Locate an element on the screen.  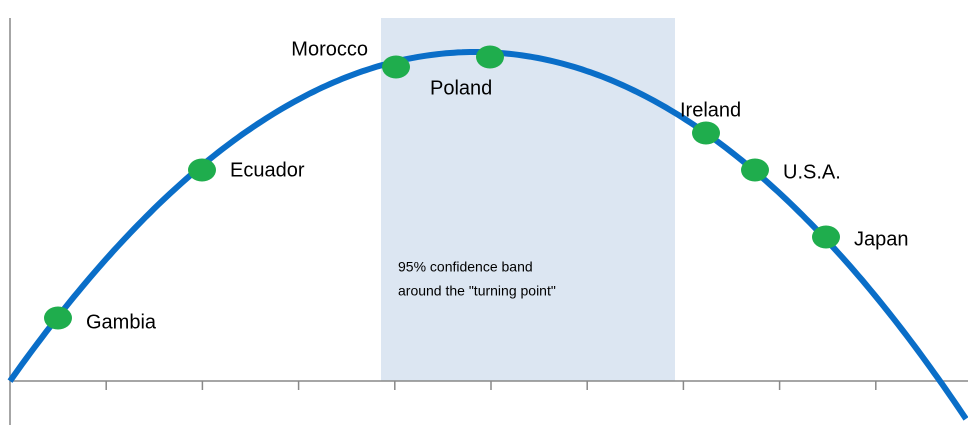
ticks is located at coordinates (491, 385).